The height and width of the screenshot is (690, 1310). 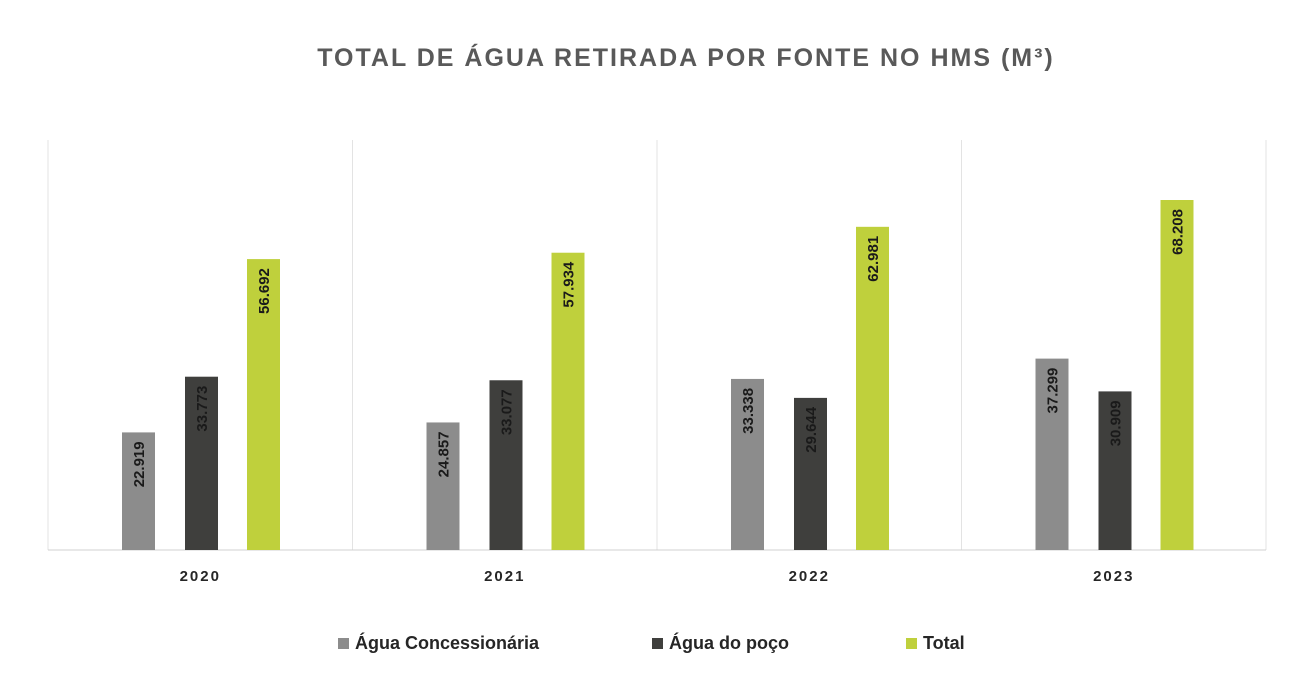 What do you see at coordinates (201, 463) in the screenshot?
I see `bar--gua-do-po-o-2020` at bounding box center [201, 463].